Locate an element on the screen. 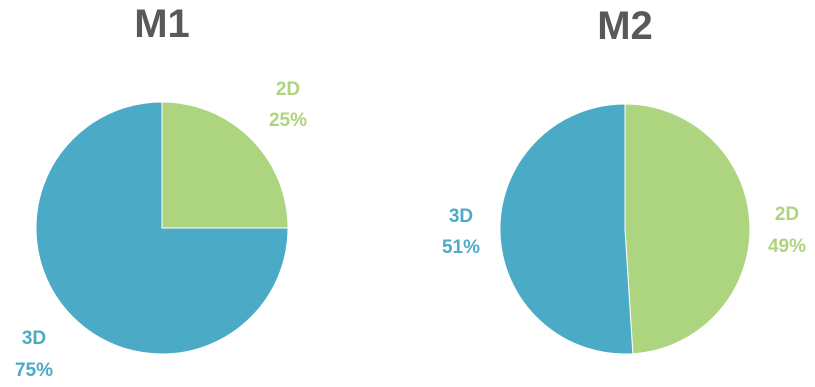  slice-percent-m1-3d: 75% is located at coordinates (34, 370).